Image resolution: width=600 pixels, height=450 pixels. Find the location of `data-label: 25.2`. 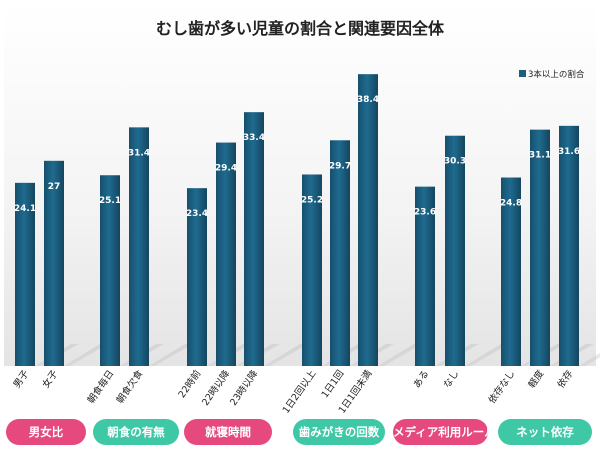

data-label: 25.2 is located at coordinates (312, 200).